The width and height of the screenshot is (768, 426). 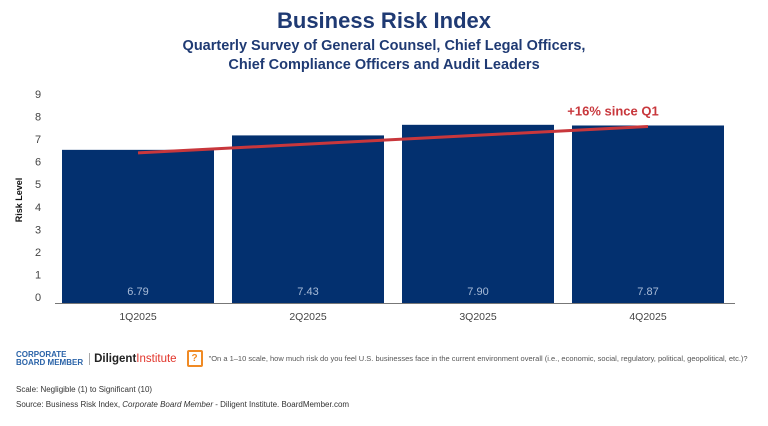 What do you see at coordinates (137, 292) in the screenshot?
I see `data-label: 6.79` at bounding box center [137, 292].